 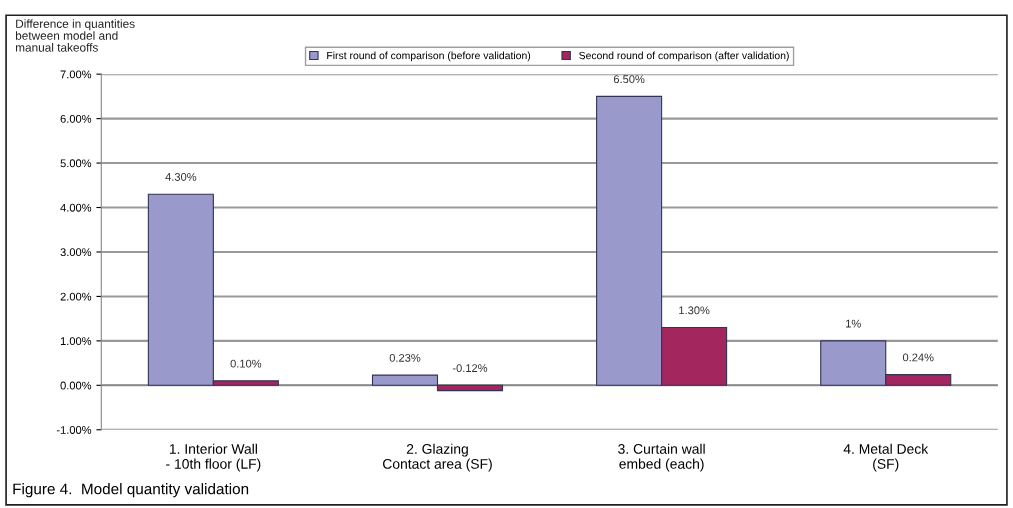 I want to click on y-tick-label: 5.00%, so click(x=76, y=163).